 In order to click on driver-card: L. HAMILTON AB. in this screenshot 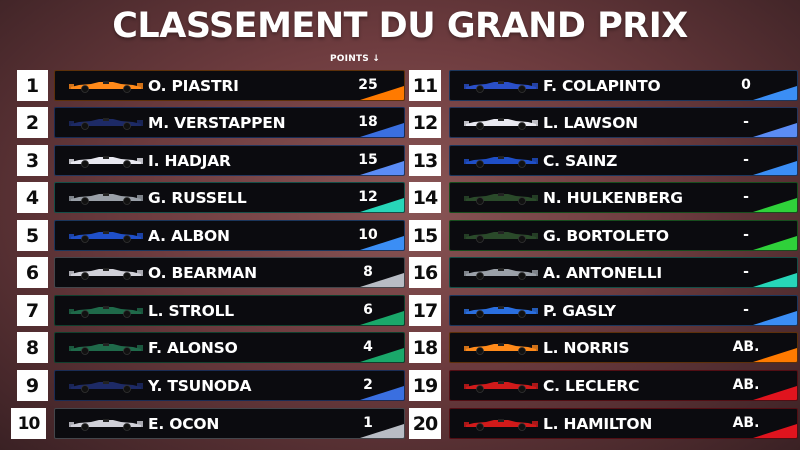, I will do `click(623, 423)`.